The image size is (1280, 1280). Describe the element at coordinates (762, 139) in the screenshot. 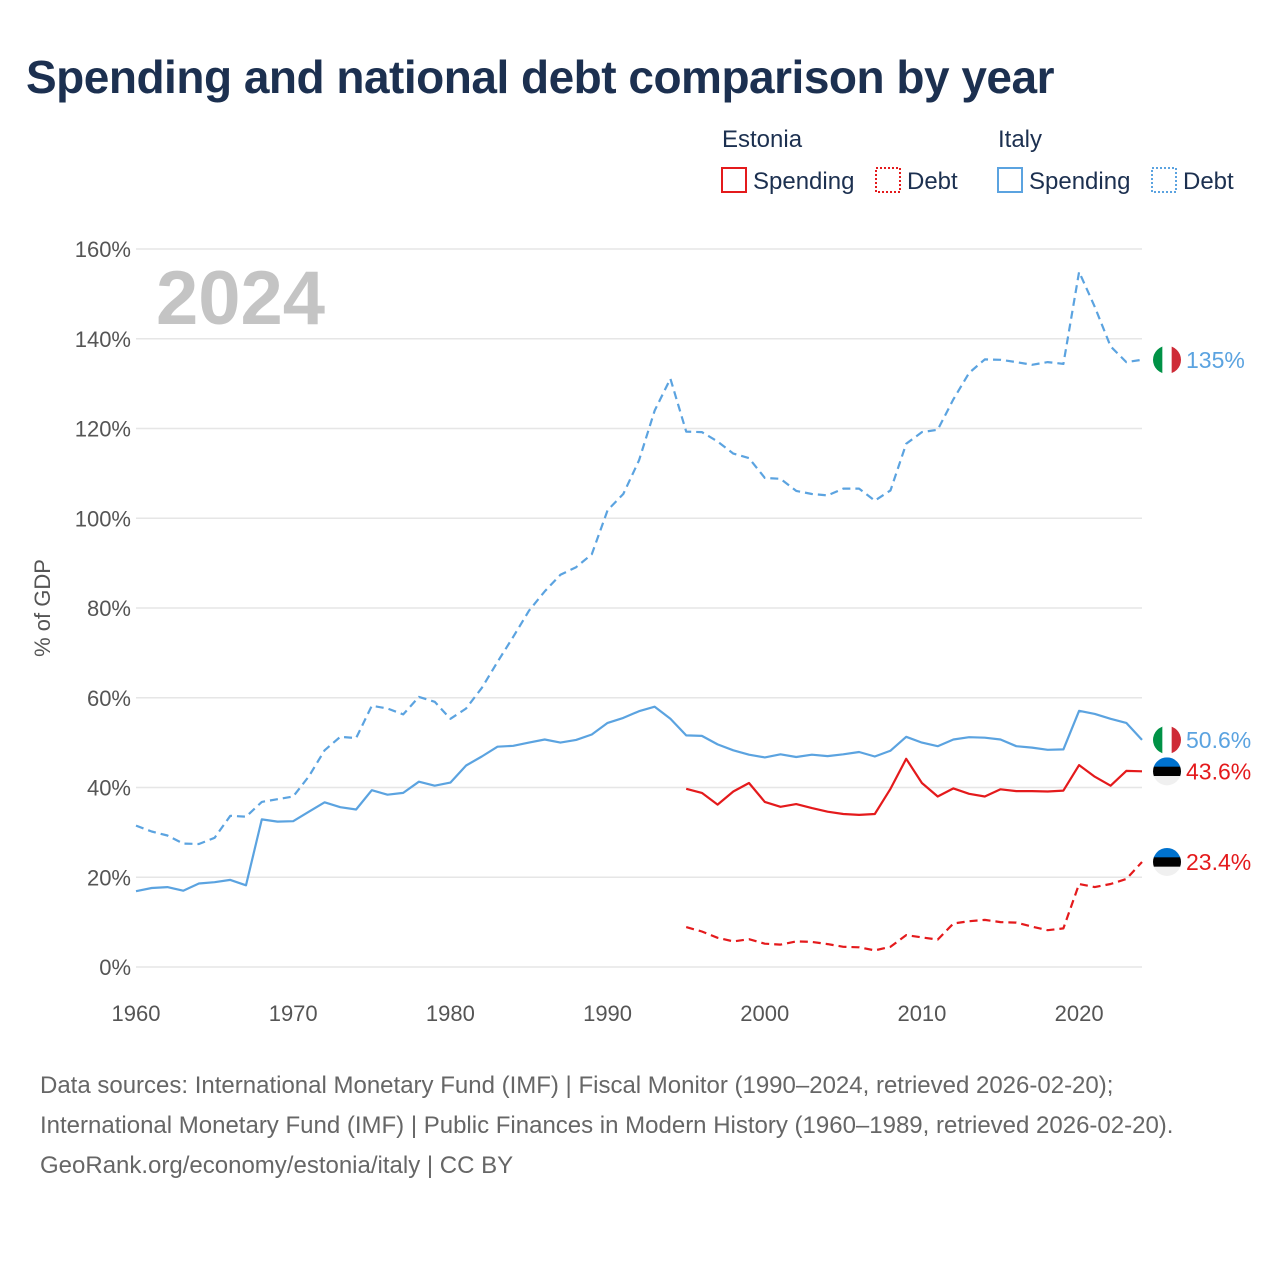

I see `legend-group-title: Estonia` at that location.